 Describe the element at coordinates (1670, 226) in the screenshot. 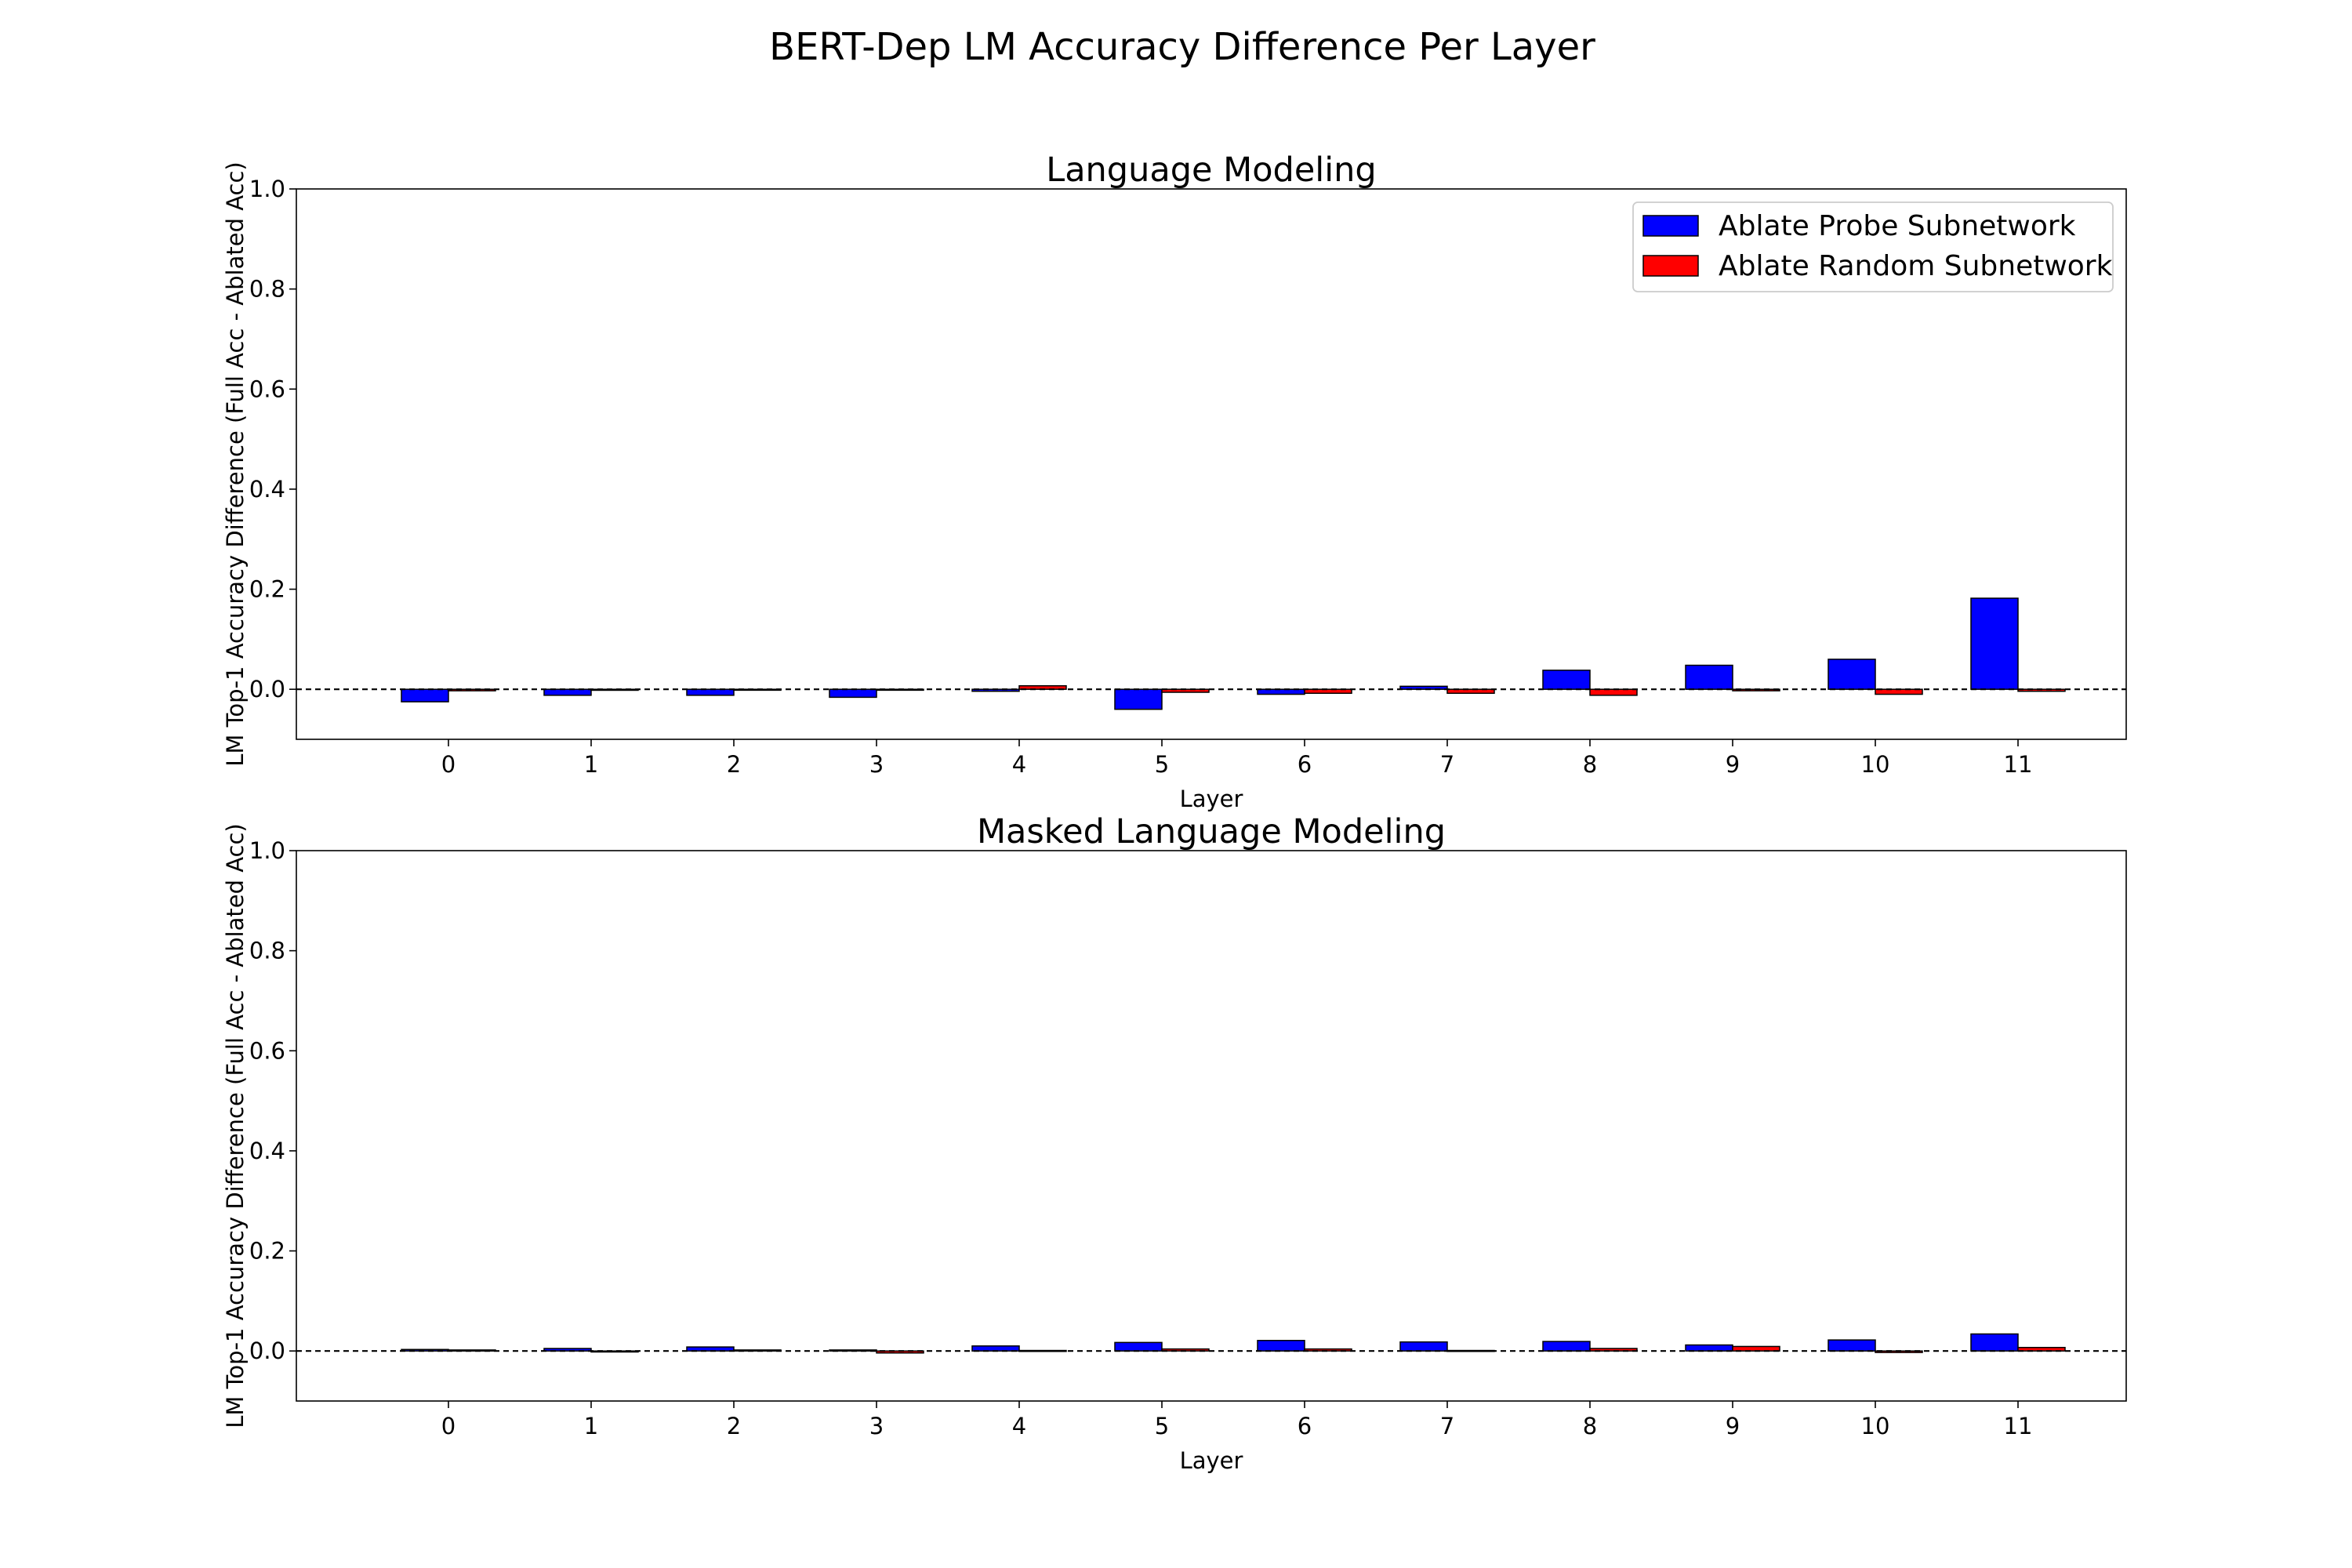

I see `legend-swatch-probe` at that location.